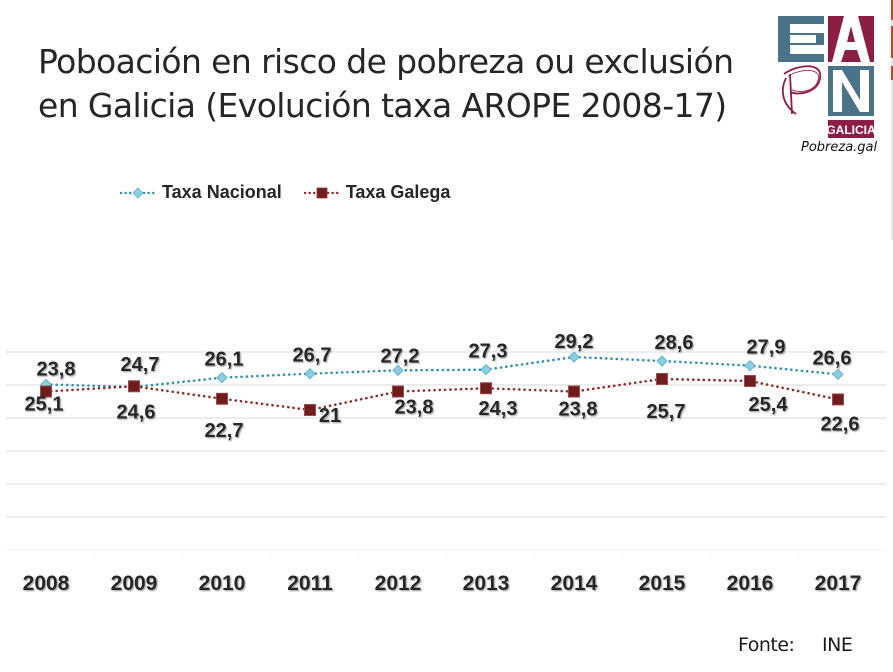 Image resolution: width=893 pixels, height=672 pixels. What do you see at coordinates (398, 192) in the screenshot?
I see `legend-label-galega: Taxa Galega` at bounding box center [398, 192].